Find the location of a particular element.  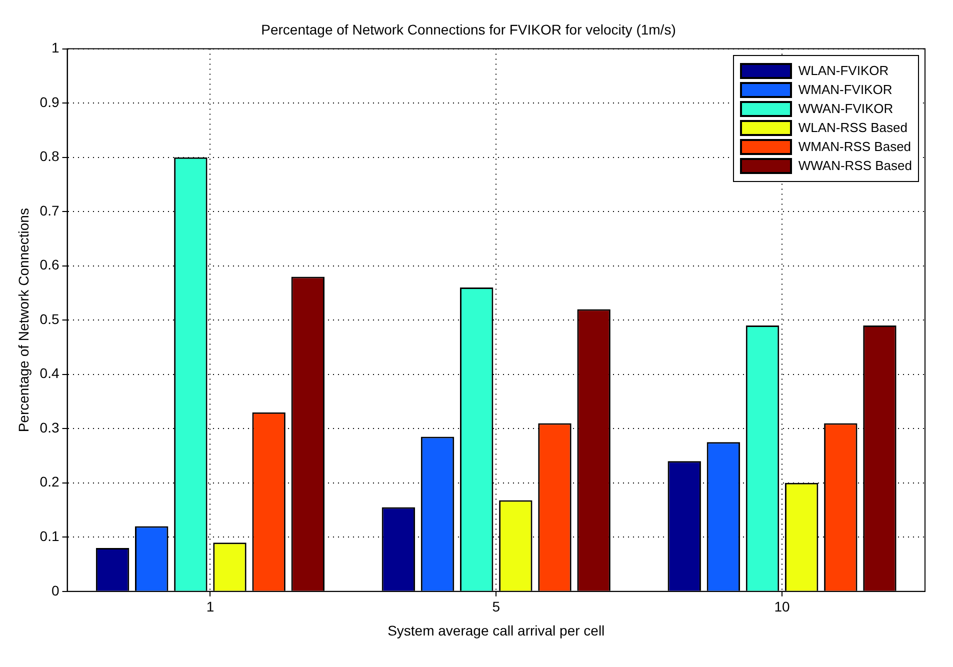

legend-label: WWAN-RSS Based is located at coordinates (855, 166).